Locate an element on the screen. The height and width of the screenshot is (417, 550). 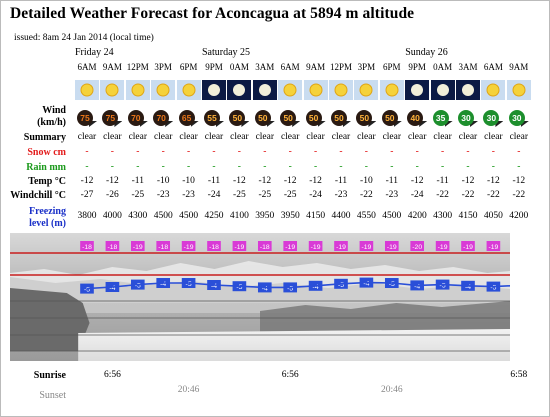
sunset-label: Sunset is located at coordinates (52, 395).